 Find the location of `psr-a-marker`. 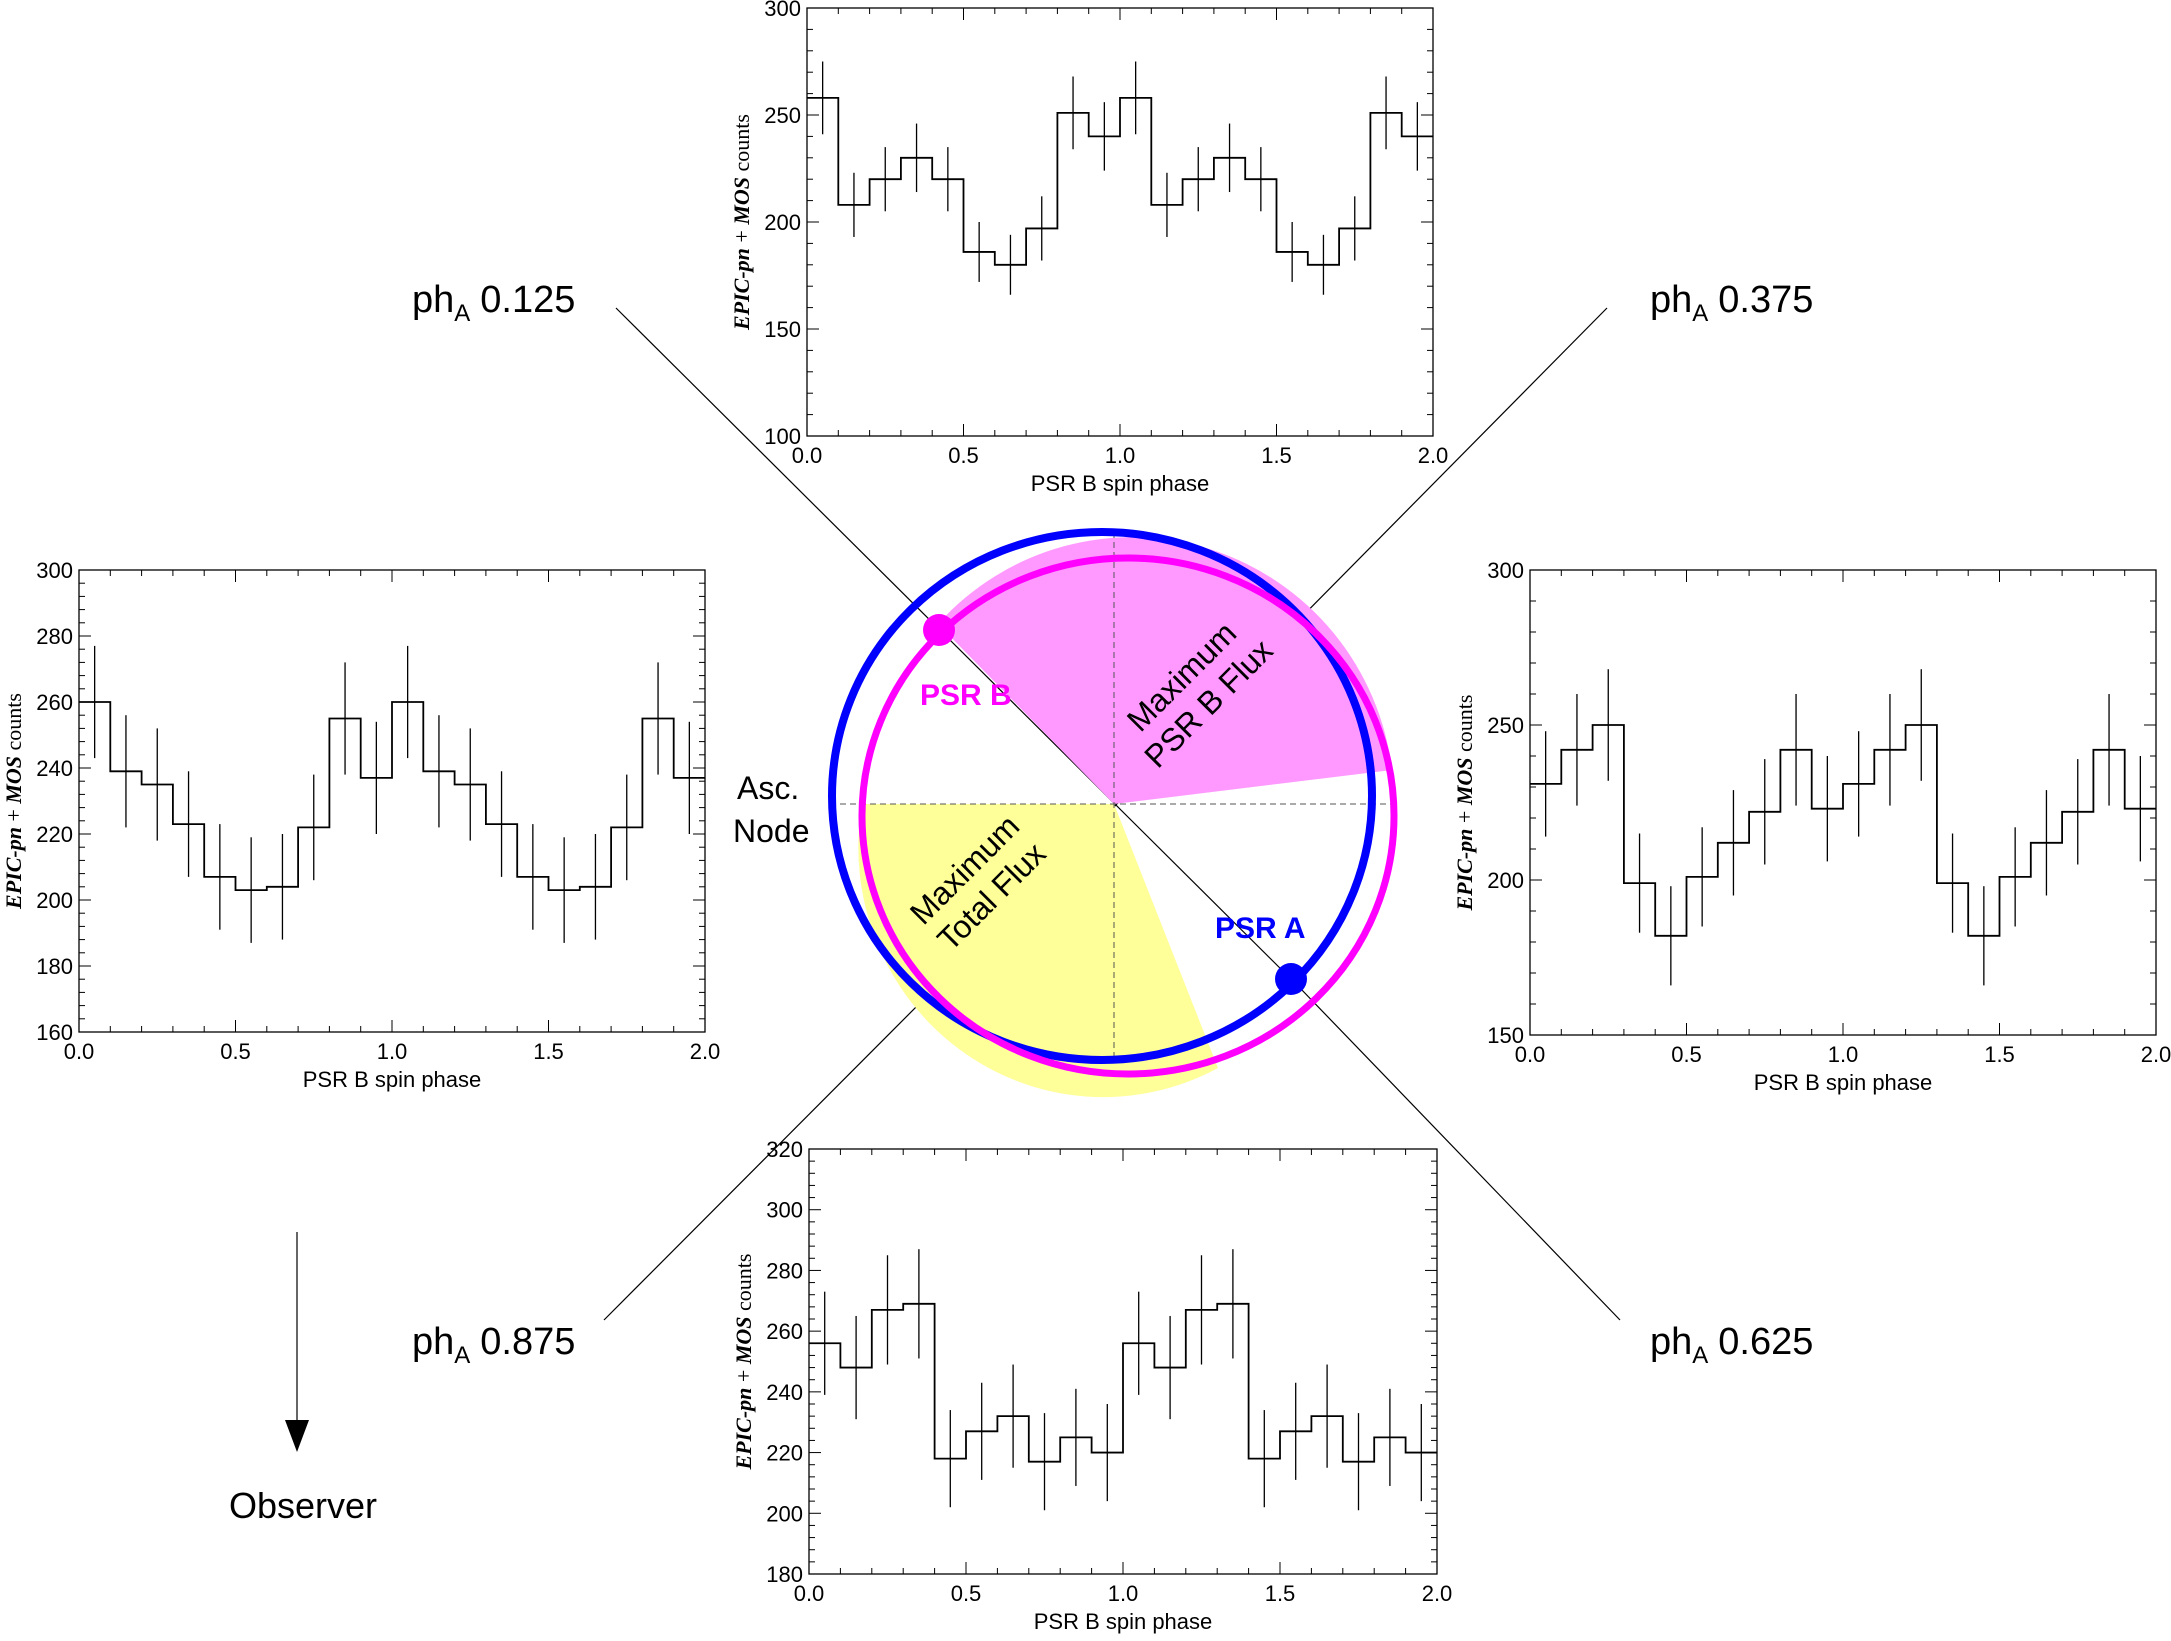

psr-a-marker is located at coordinates (1291, 979).